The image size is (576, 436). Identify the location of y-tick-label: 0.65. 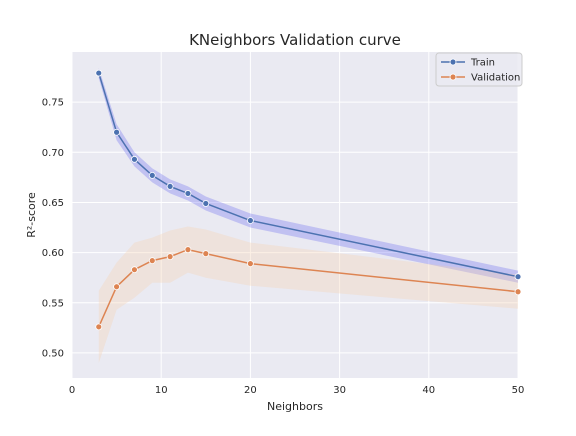
(53, 203).